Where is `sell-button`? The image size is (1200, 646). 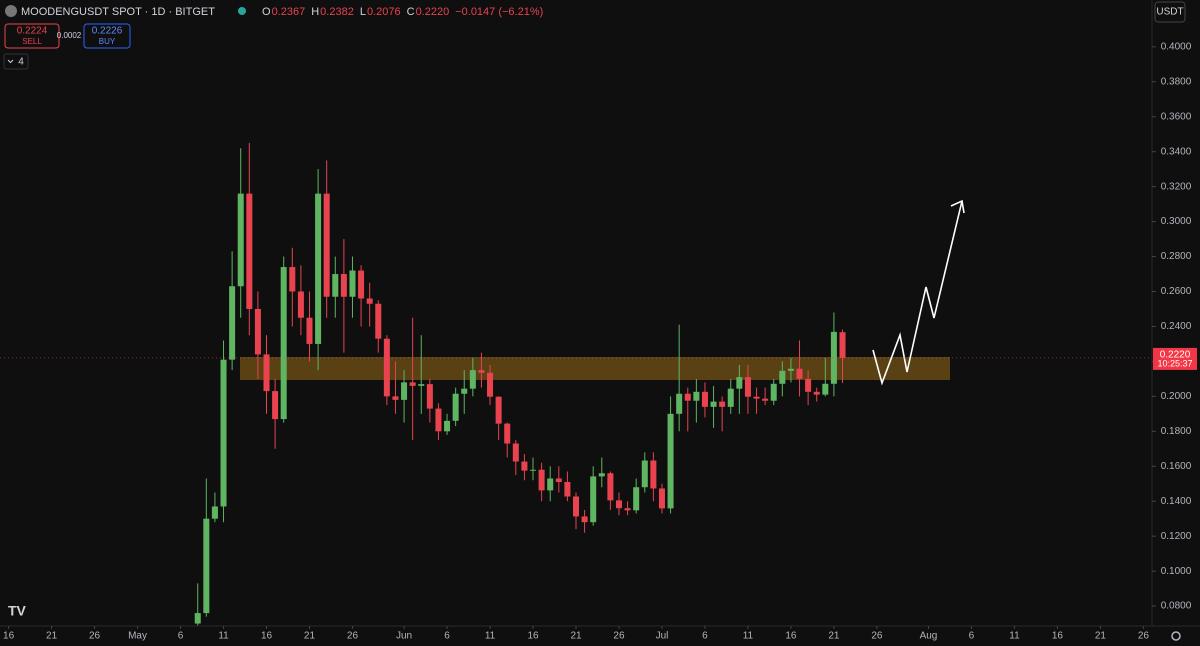 sell-button is located at coordinates (32, 36).